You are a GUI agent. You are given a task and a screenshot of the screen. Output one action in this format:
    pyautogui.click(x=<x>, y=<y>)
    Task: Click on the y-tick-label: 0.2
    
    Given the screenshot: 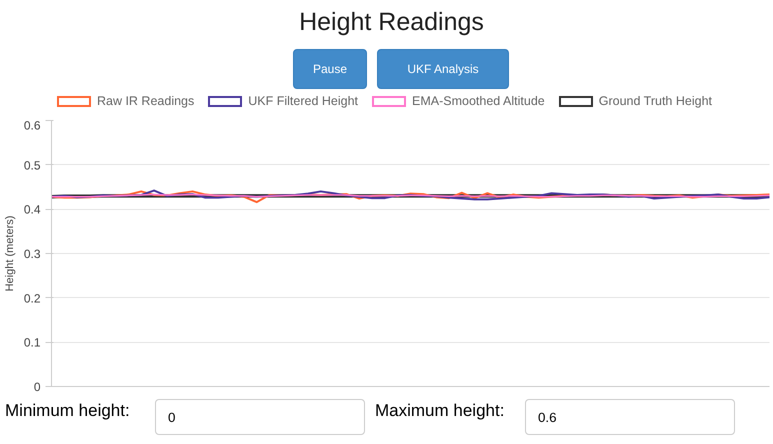 What is the action you would take?
    pyautogui.click(x=32, y=298)
    